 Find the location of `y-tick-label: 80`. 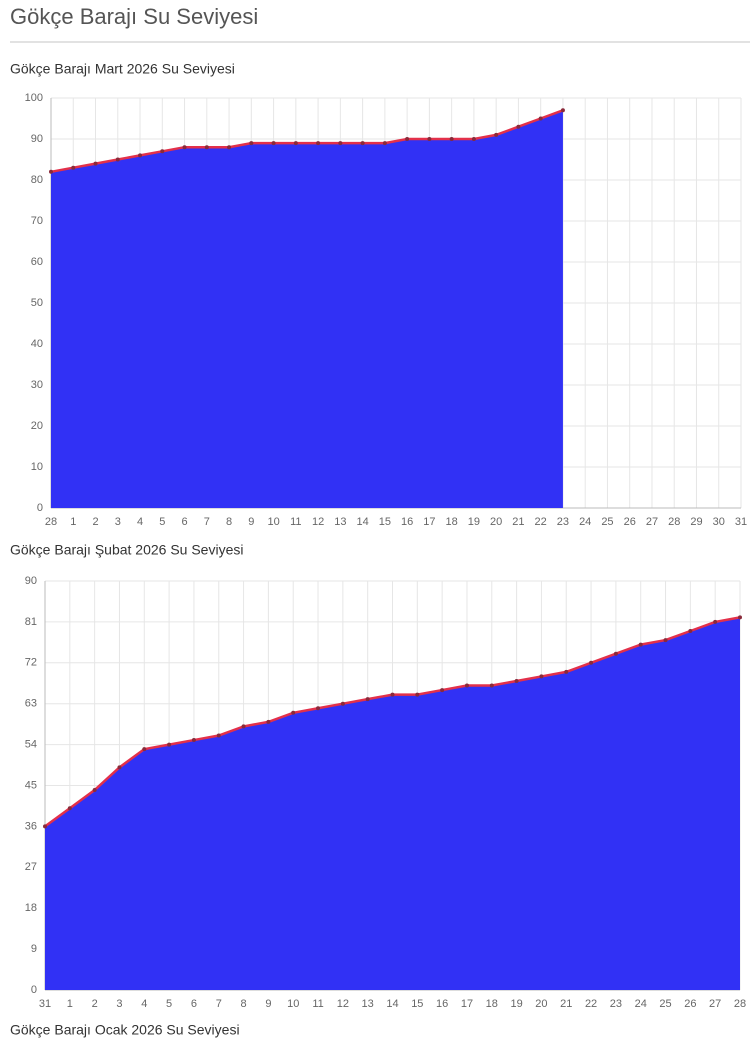

y-tick-label: 80 is located at coordinates (37, 180).